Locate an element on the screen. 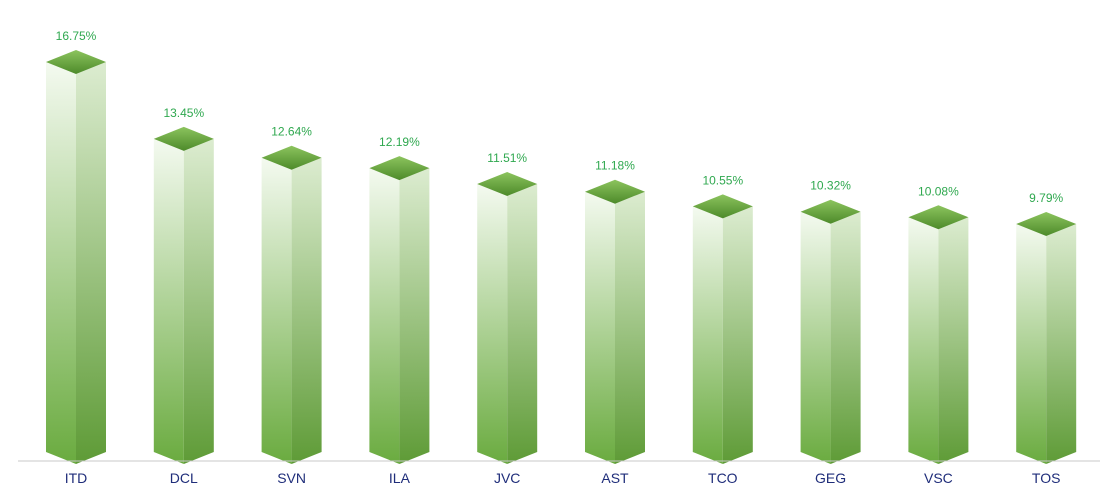  bar-ila is located at coordinates (399, 310).